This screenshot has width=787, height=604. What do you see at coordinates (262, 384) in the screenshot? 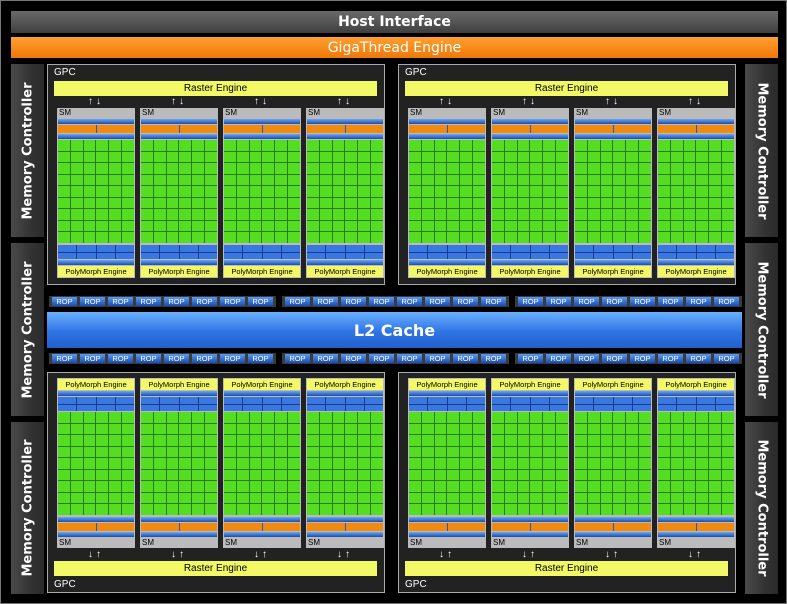
I see `polymorph-engine: PolyMorph Engine` at bounding box center [262, 384].